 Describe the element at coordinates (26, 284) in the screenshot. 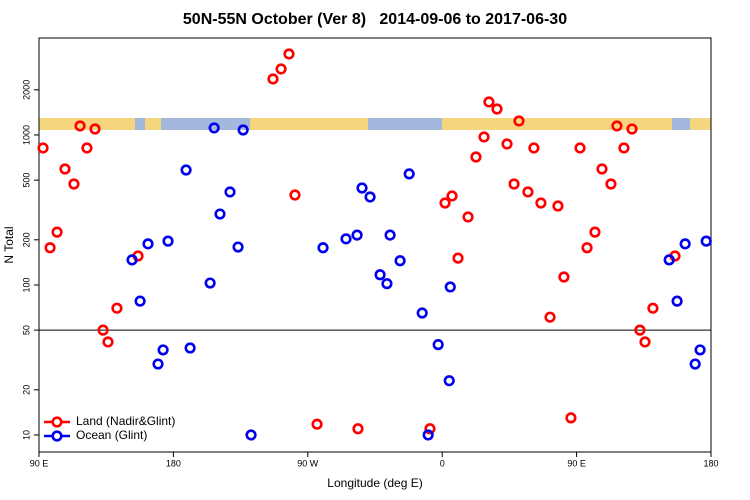

I see `y-tick-label: 100` at that location.